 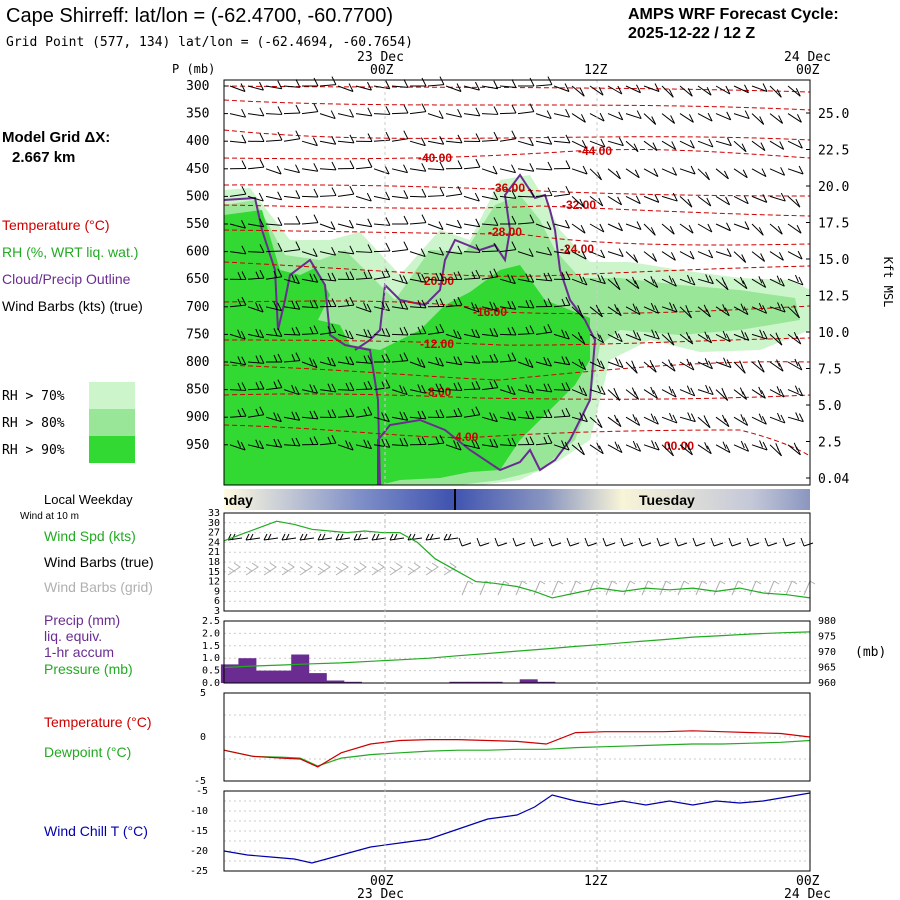 I want to click on wind-chill-line, so click(x=517, y=828).